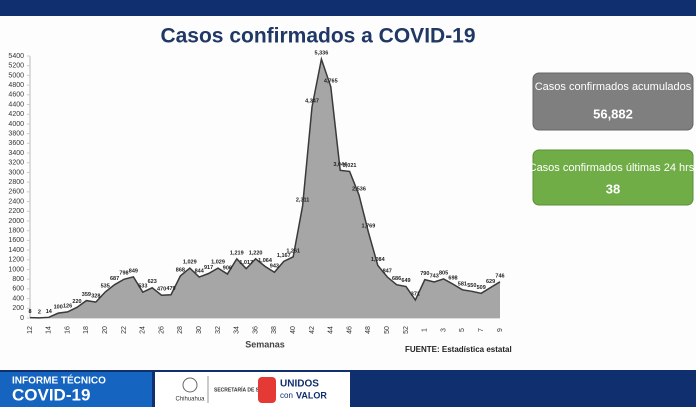 This screenshot has width=696, height=412. I want to click on y-tick-label: 5200, so click(16, 66).